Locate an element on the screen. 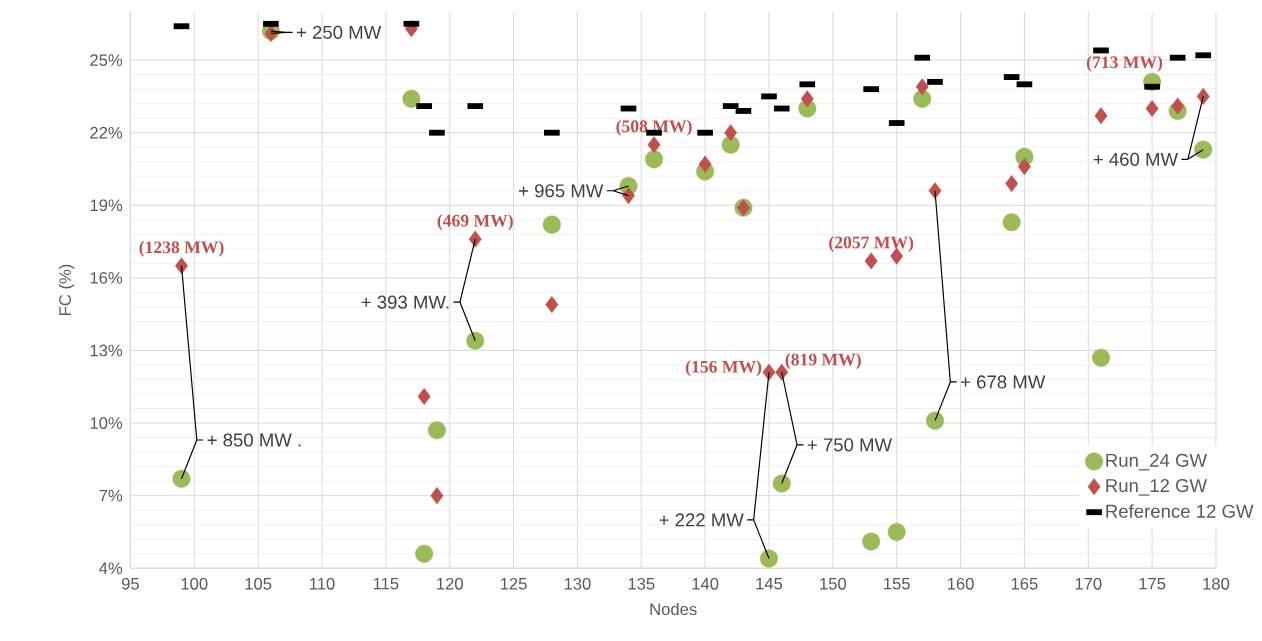 The height and width of the screenshot is (641, 1262). annotation: (156 MW) is located at coordinates (723, 368).